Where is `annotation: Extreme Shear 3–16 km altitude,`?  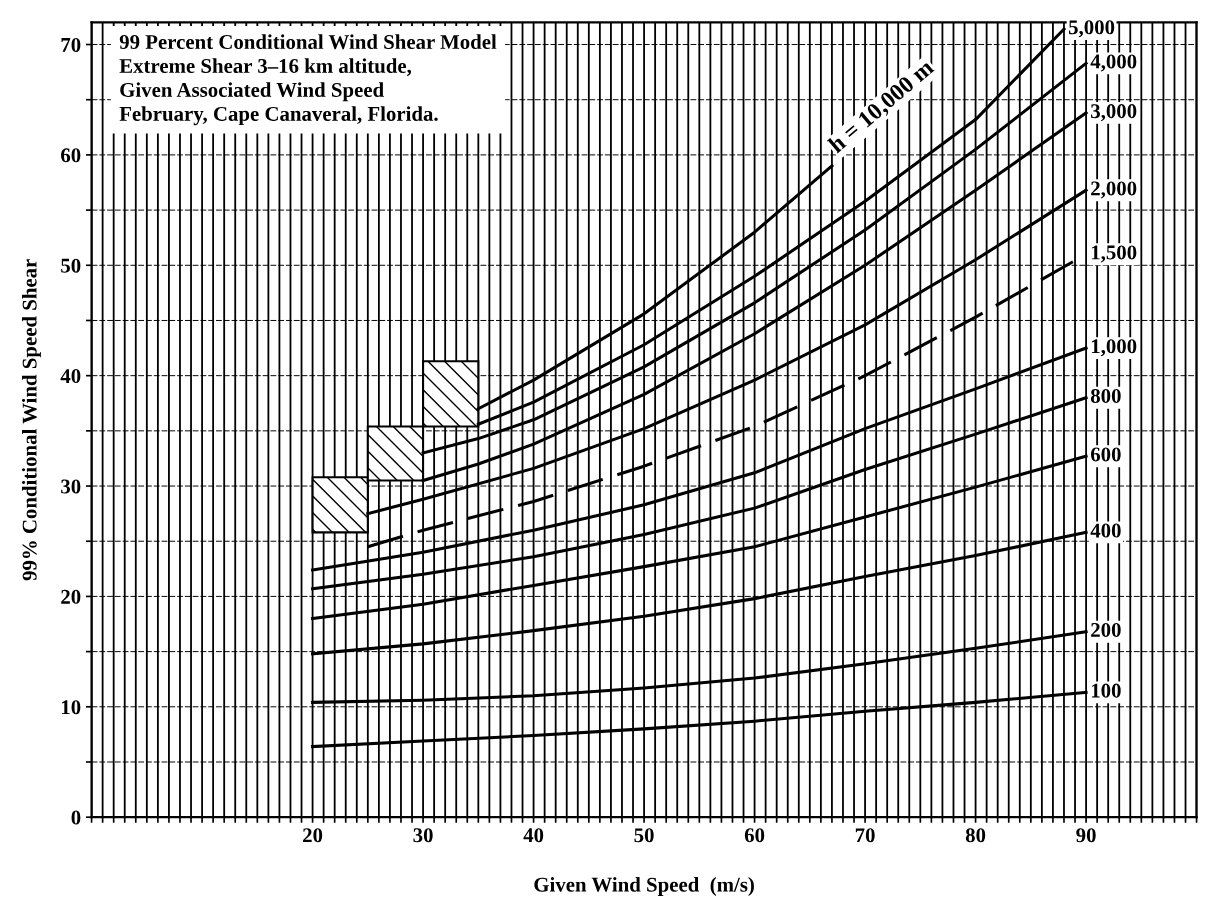 annotation: Extreme Shear 3–16 km altitude, is located at coordinates (265, 67).